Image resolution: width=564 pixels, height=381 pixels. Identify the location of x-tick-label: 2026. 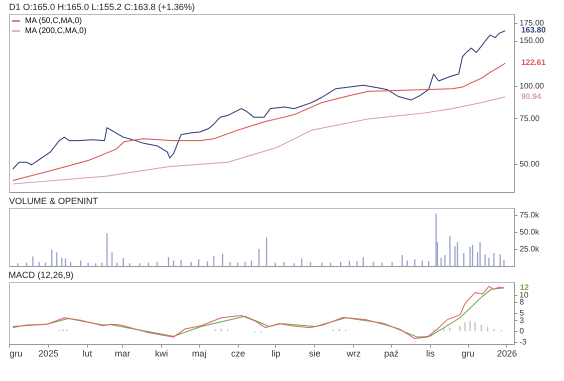
(506, 353).